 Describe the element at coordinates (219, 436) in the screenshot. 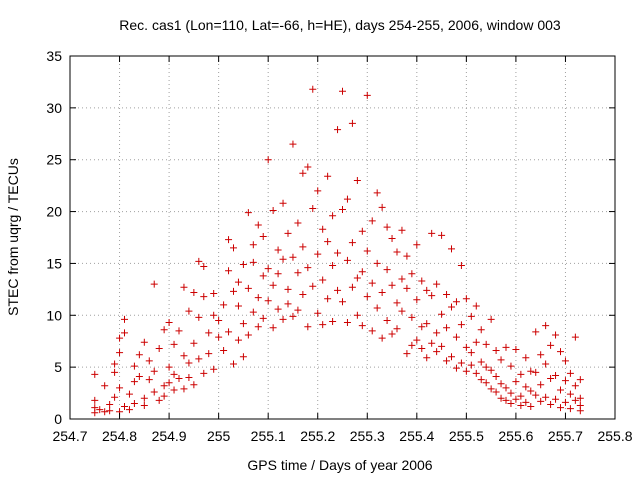

I see `x-tick-label: 255` at that location.